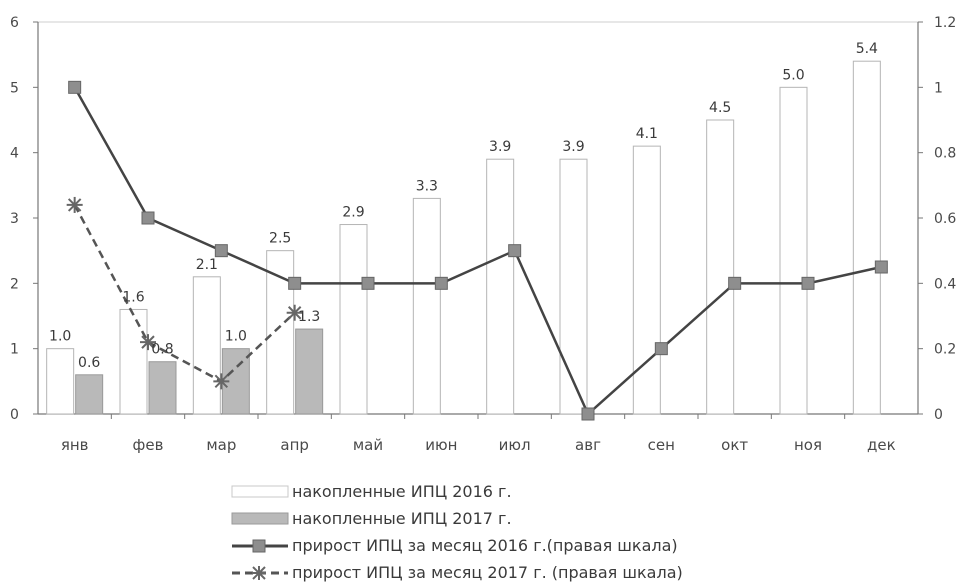 The image size is (971, 587). I want to click on bar-2016-label: 2.9, so click(353, 213).